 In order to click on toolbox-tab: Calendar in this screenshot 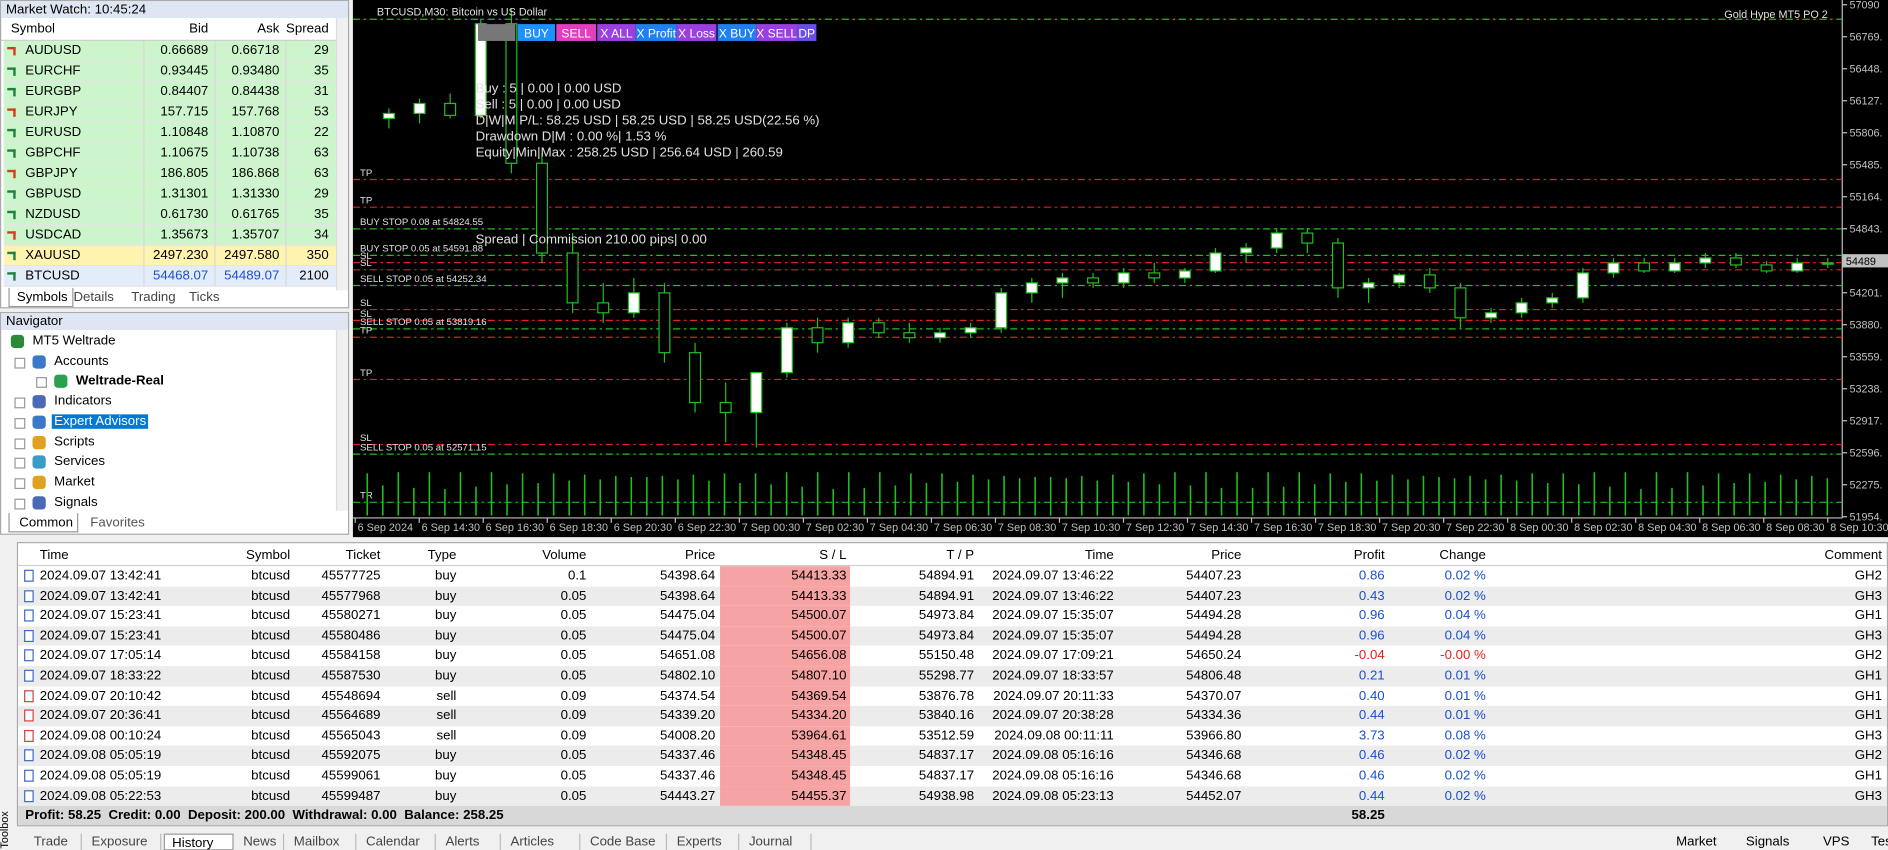, I will do `click(397, 841)`.